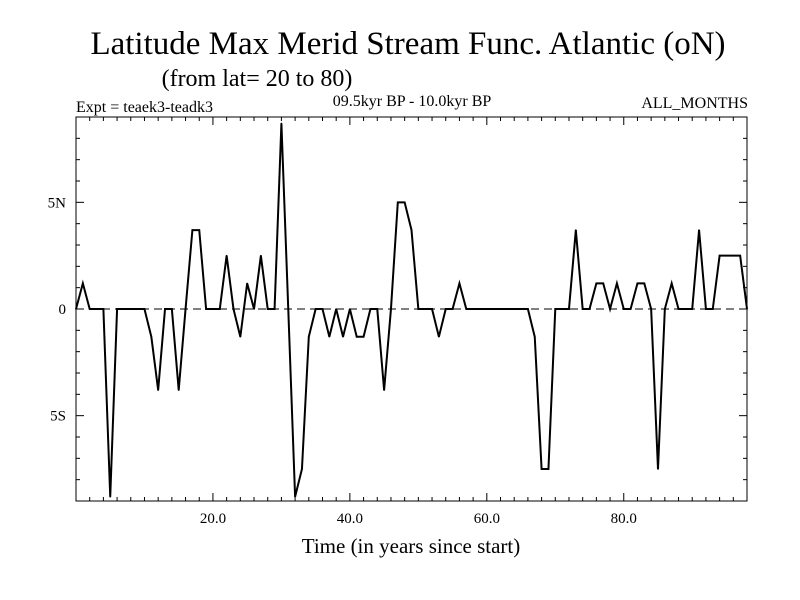 This screenshot has height=600, width=800. I want to click on months-label: ALL_MONTHS, so click(694, 103).